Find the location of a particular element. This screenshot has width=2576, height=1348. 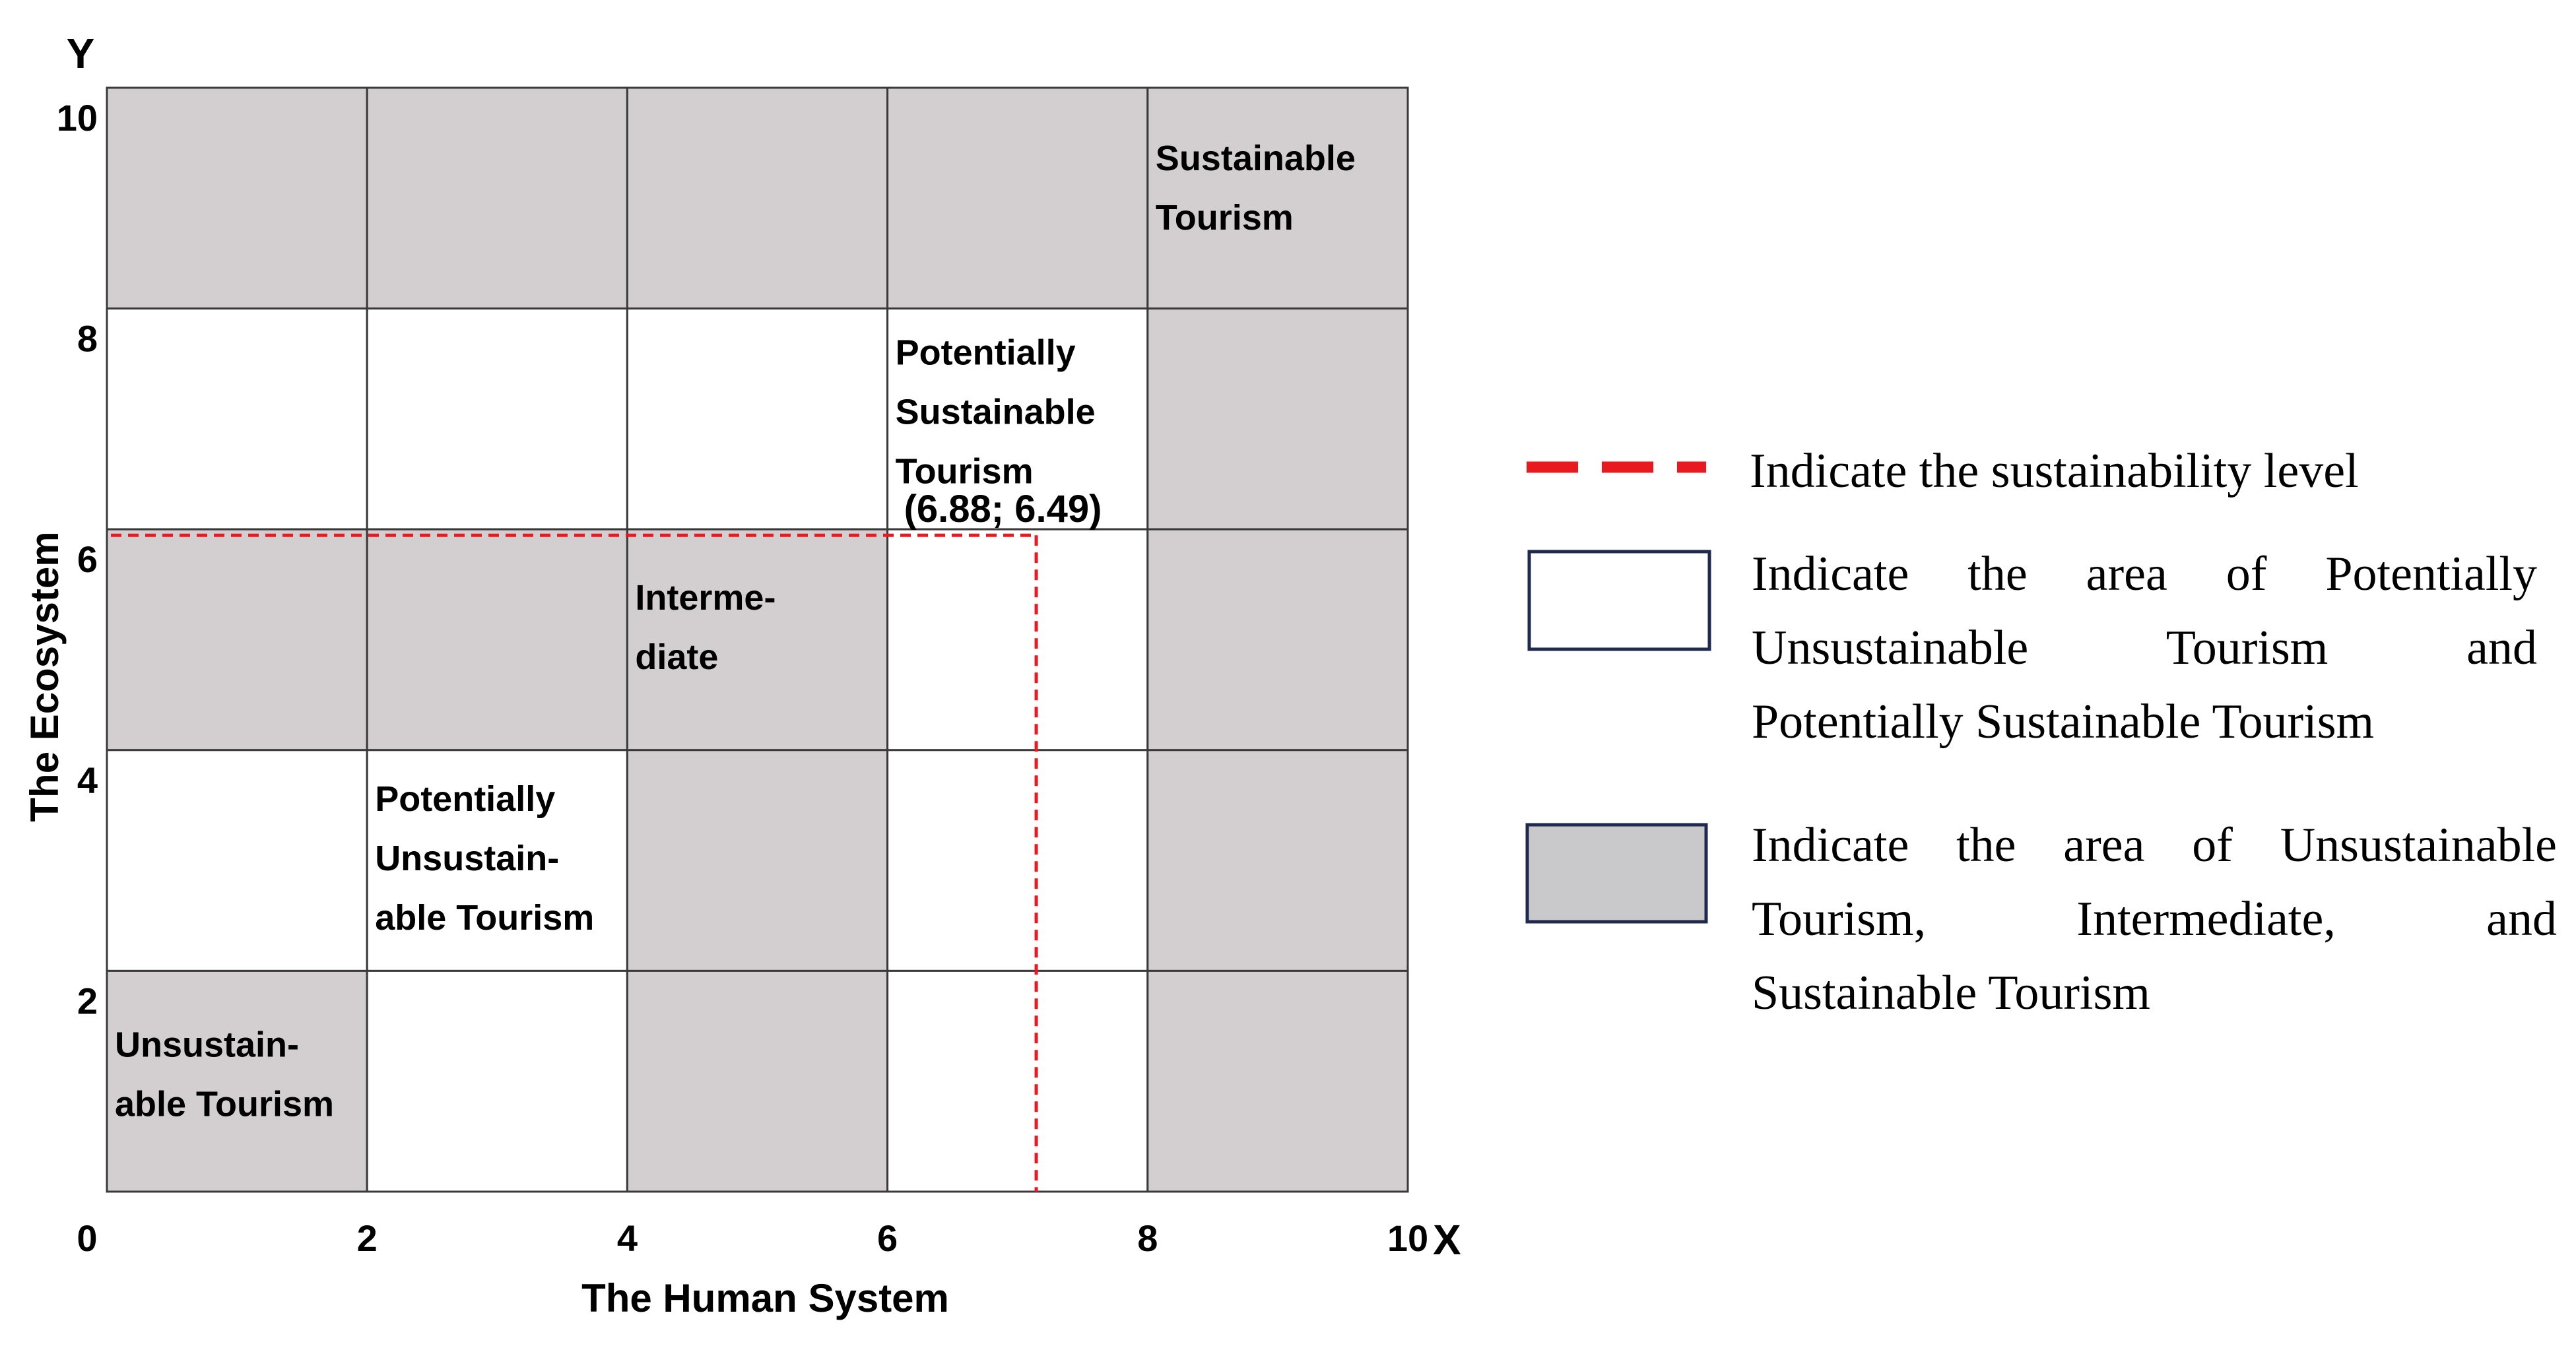

legend-gray-line-3: Sustainable Tourism is located at coordinates (1951, 993).